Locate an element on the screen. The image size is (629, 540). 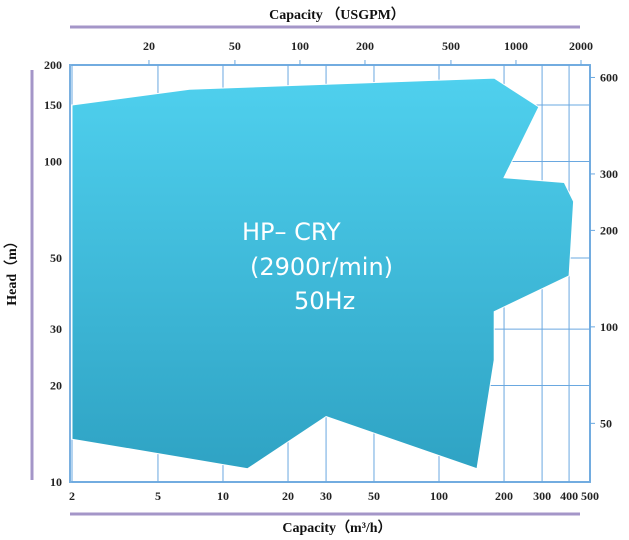
right-tick-label: 100 is located at coordinates (609, 327).